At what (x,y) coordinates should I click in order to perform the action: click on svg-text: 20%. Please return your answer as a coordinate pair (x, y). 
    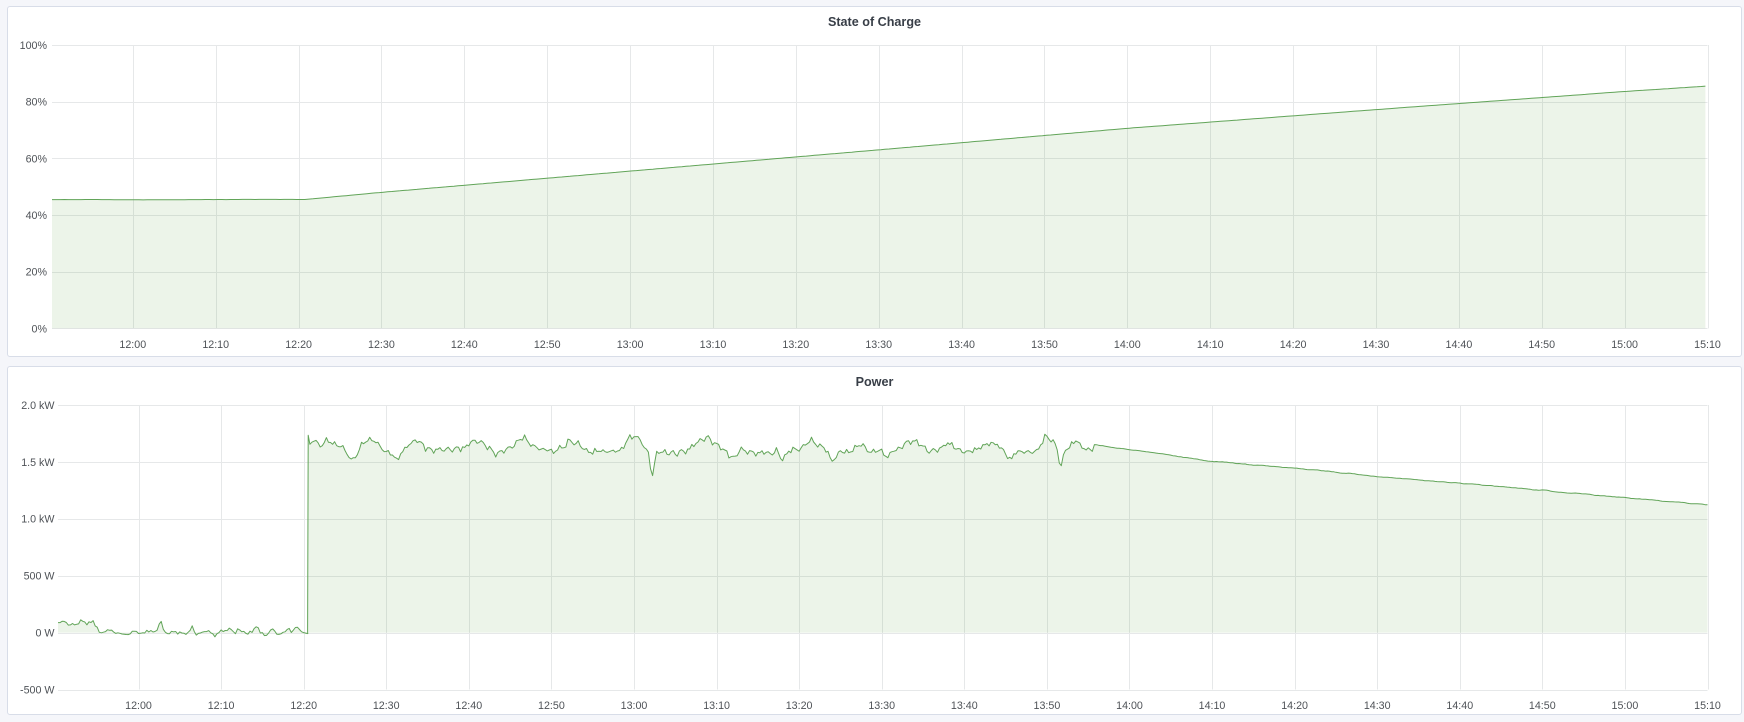
    Looking at the image, I should click on (37, 273).